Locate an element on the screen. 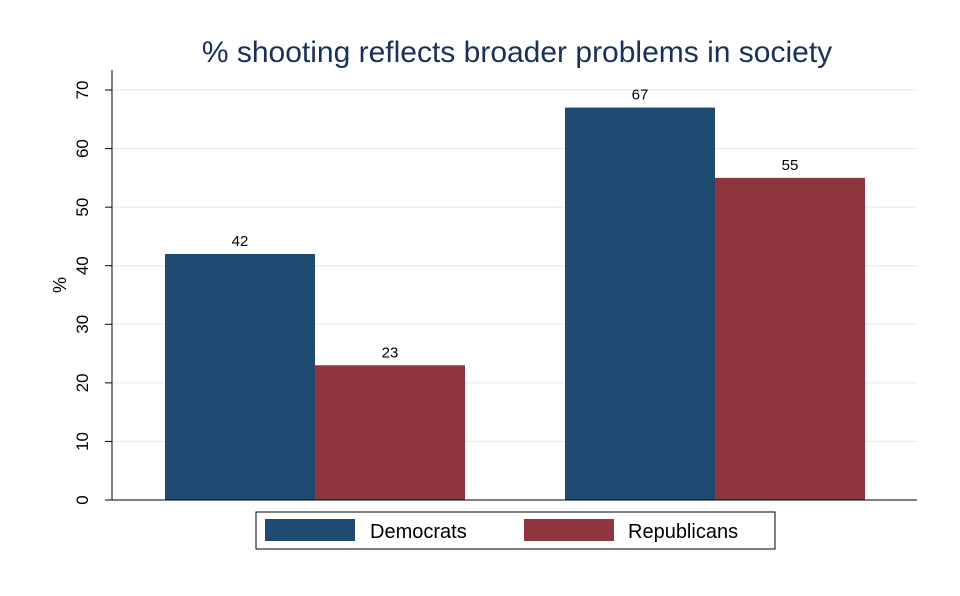  y-axis-label: % is located at coordinates (60, 285).